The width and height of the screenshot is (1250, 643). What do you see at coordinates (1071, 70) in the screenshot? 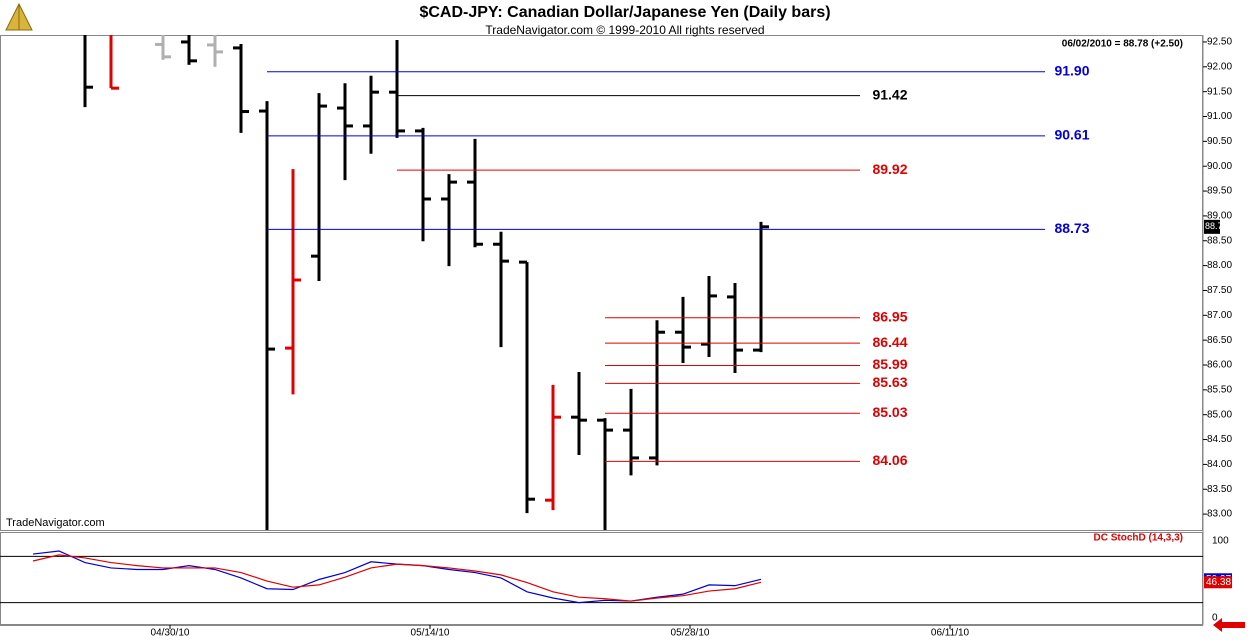
I see `level-label: 91.90` at bounding box center [1071, 70].